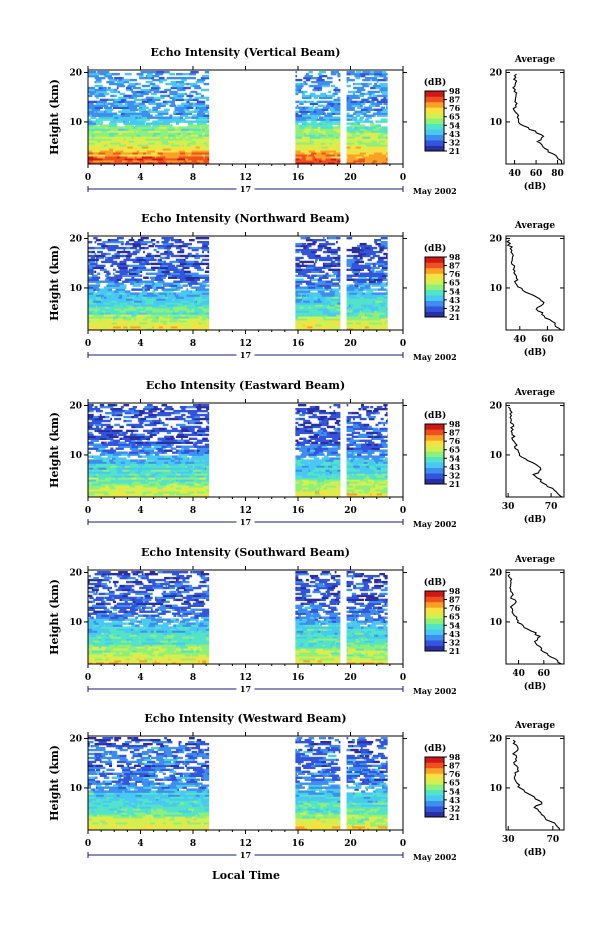  I want to click on colorbar-frame, so click(434, 121).